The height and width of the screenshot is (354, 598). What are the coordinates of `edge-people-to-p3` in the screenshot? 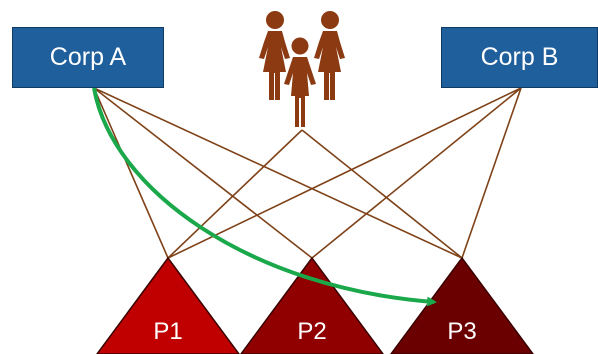 It's located at (382, 194).